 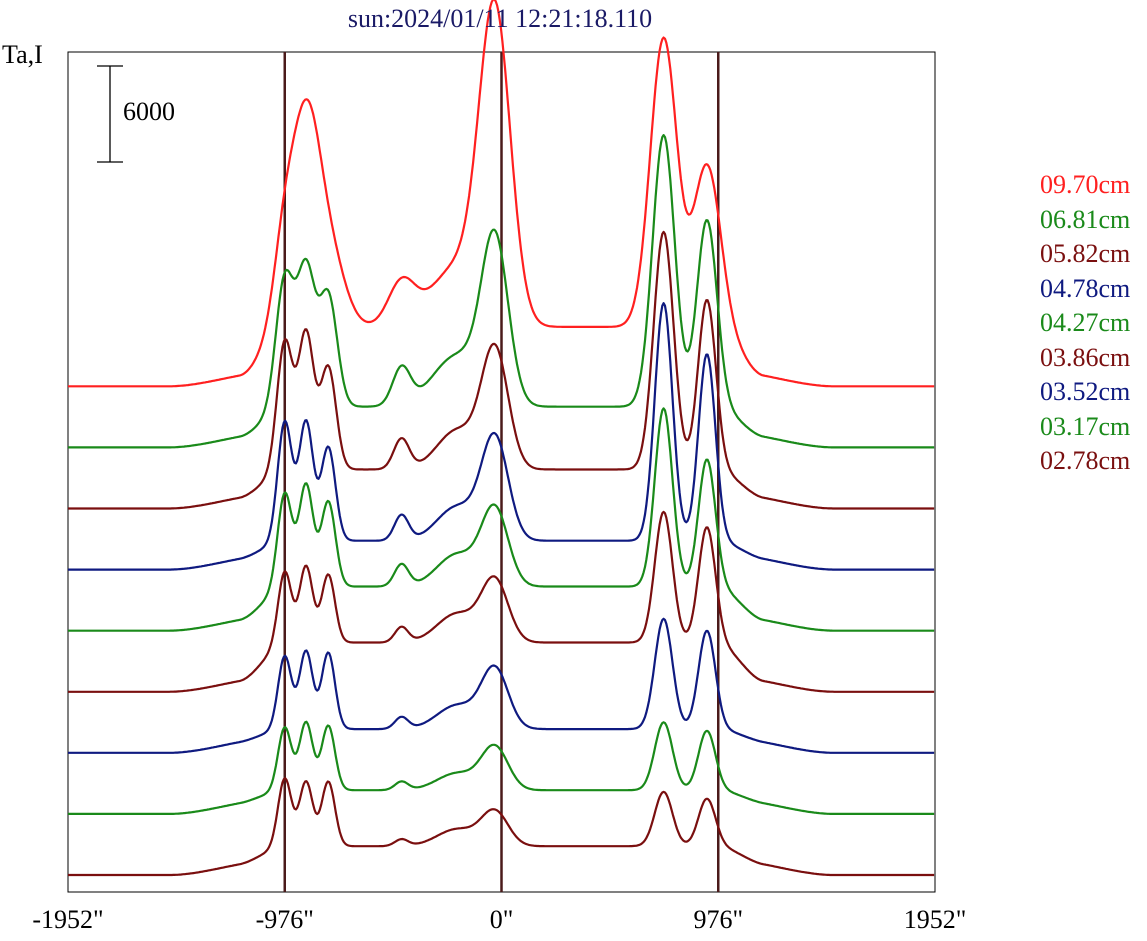 What do you see at coordinates (1085, 288) in the screenshot?
I see `legend-entry-3: 04.78cm` at bounding box center [1085, 288].